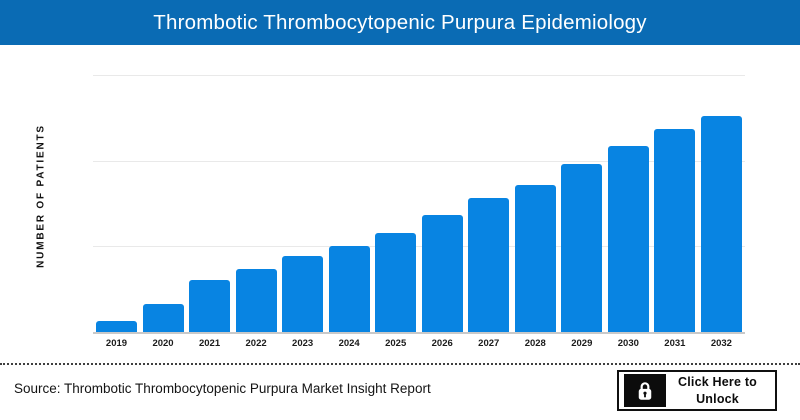  I want to click on bar-column: 2031, so click(675, 204).